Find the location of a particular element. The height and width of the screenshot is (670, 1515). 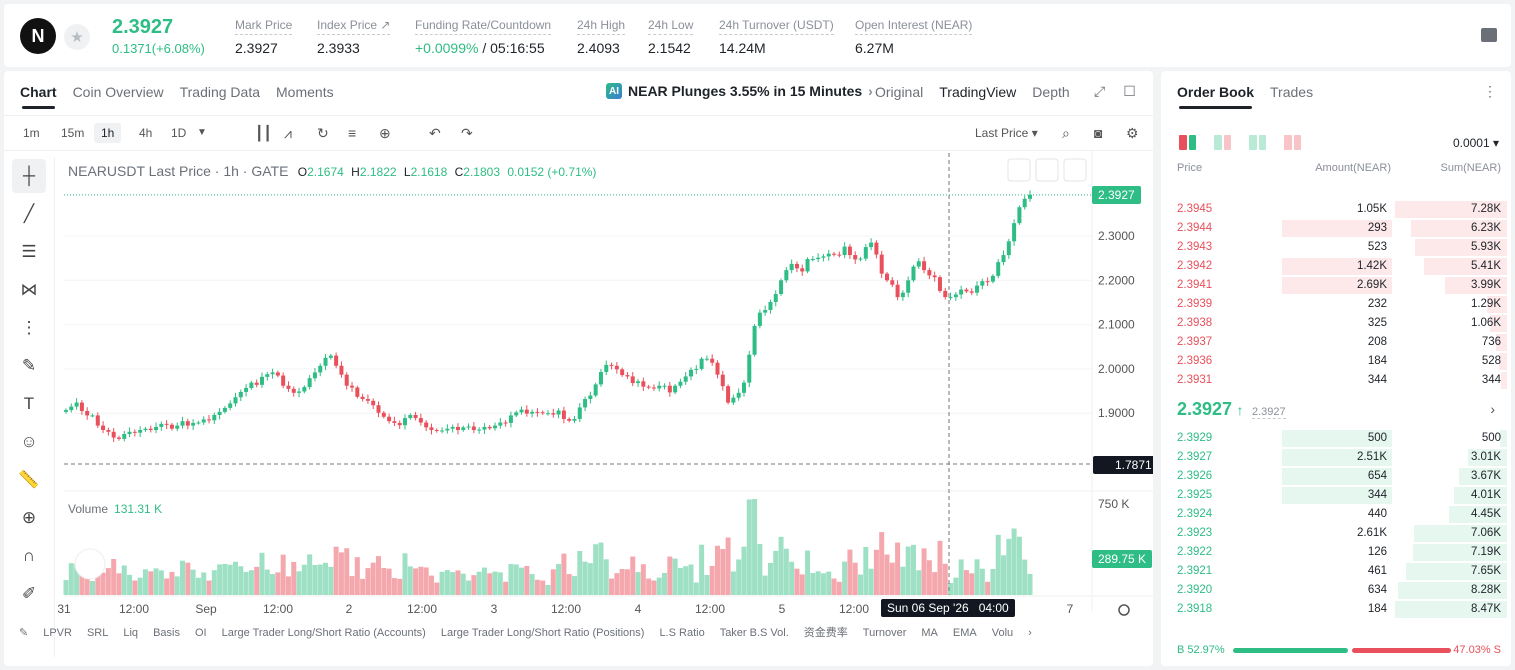

tab-trades: Trades is located at coordinates (1292, 92).